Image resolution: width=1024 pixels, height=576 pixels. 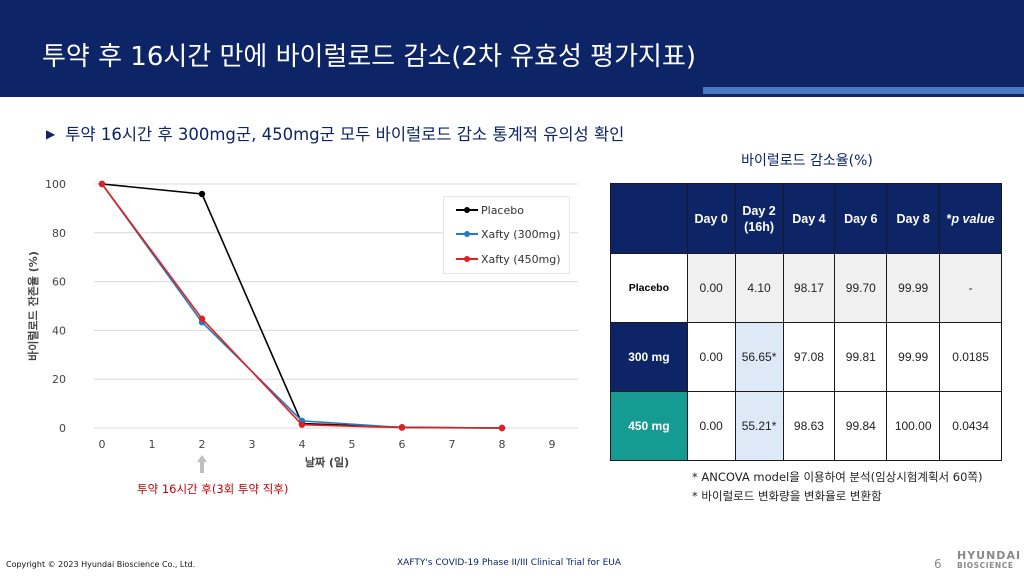 I want to click on header-day0: Day 0, so click(x=711, y=218).